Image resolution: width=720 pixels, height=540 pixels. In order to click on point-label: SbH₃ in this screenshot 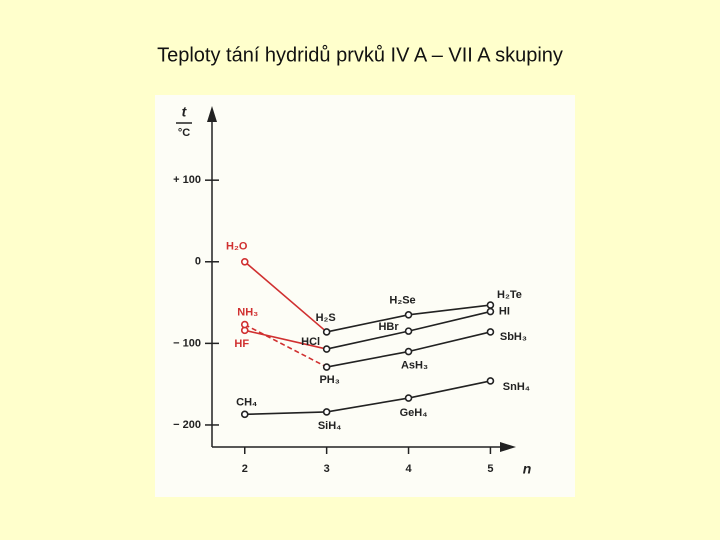, I will do `click(513, 337)`.